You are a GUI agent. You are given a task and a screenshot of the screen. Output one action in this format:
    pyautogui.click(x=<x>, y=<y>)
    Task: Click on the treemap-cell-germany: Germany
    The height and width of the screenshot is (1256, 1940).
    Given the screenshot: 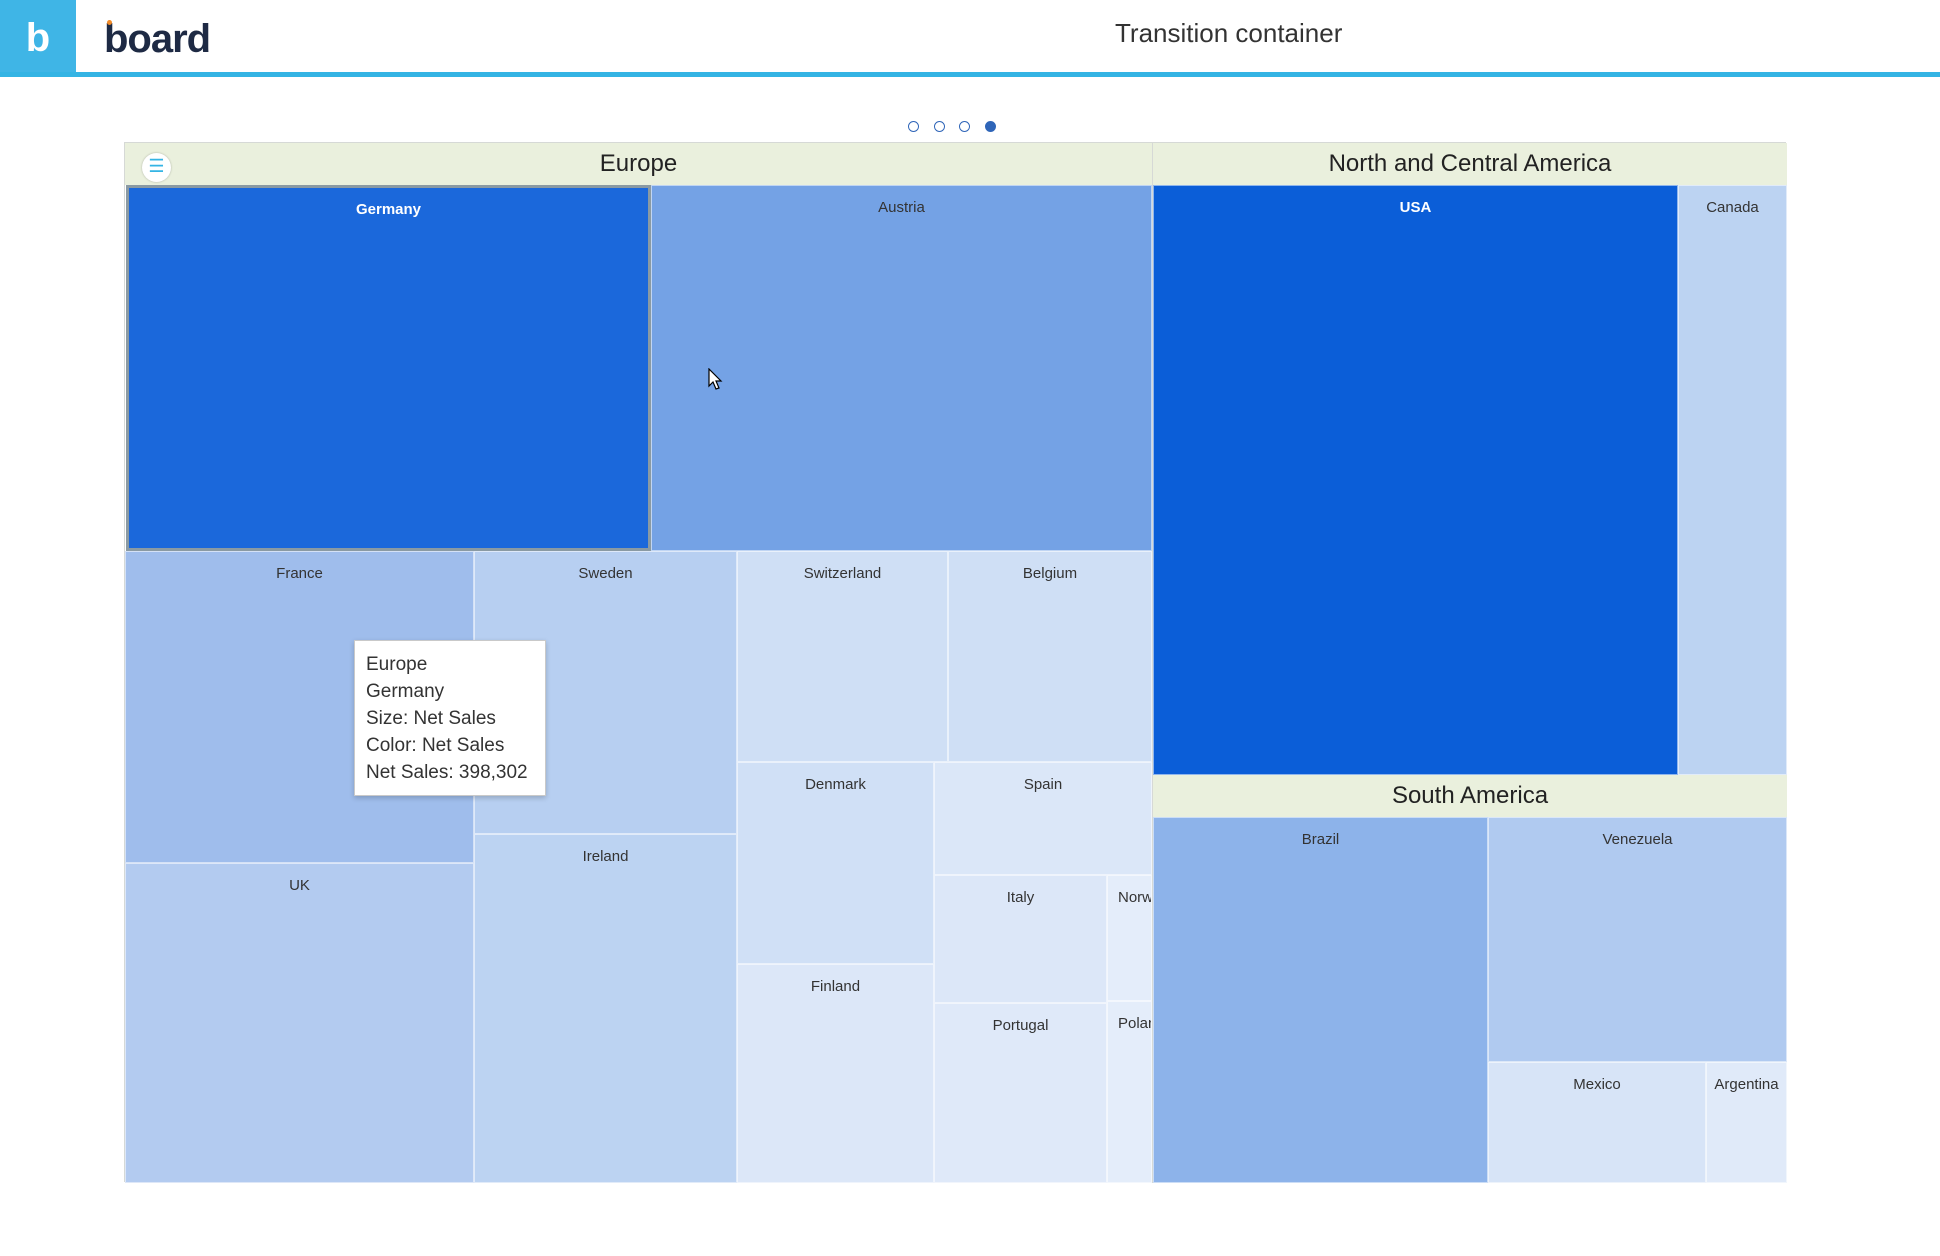 What is the action you would take?
    pyautogui.click(x=388, y=368)
    